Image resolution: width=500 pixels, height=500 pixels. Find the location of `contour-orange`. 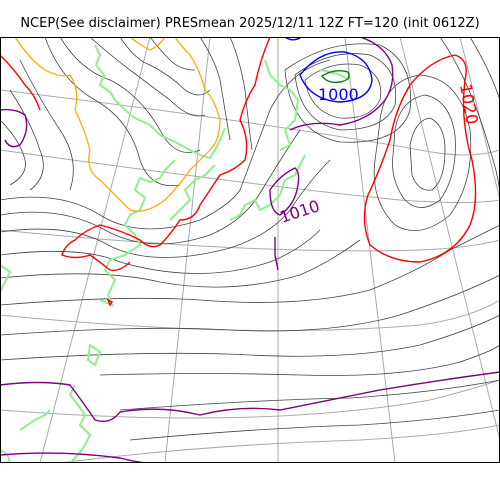

contour-orange is located at coordinates (117, 124).